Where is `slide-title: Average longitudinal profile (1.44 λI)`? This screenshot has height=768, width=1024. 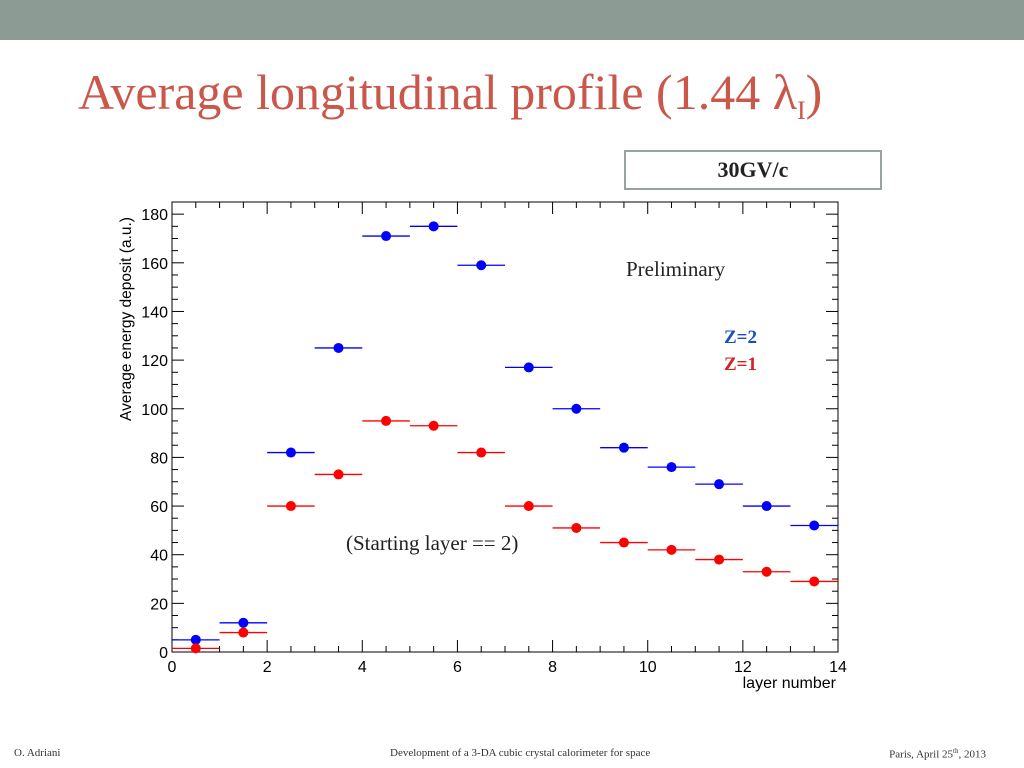
slide-title: Average longitudinal profile (1.44 λI) is located at coordinates (548, 101).